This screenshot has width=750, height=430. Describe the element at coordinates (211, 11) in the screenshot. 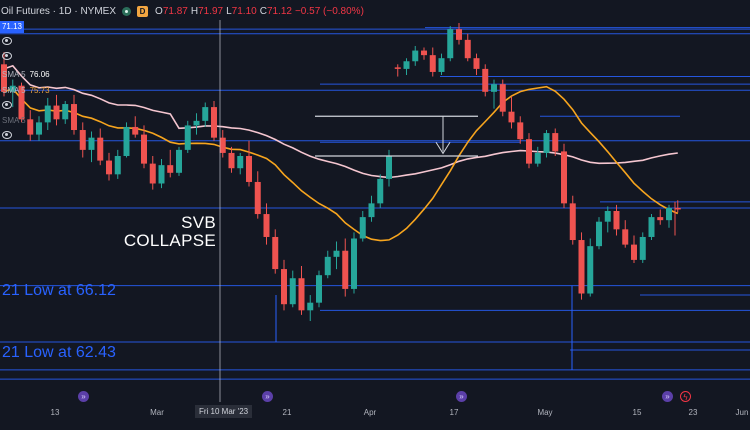

I see `ohlc-value: 71.97` at that location.